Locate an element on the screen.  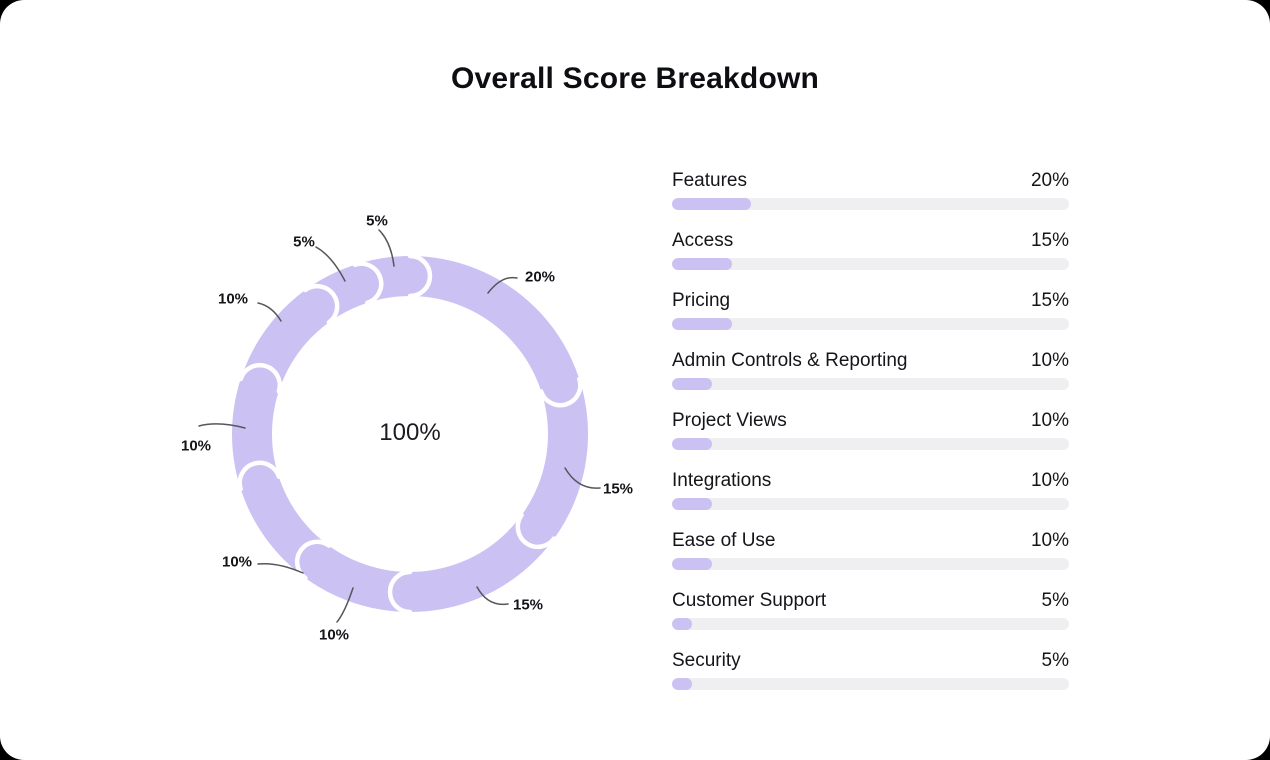
donut-slice-label-access: 15% is located at coordinates (618, 489).